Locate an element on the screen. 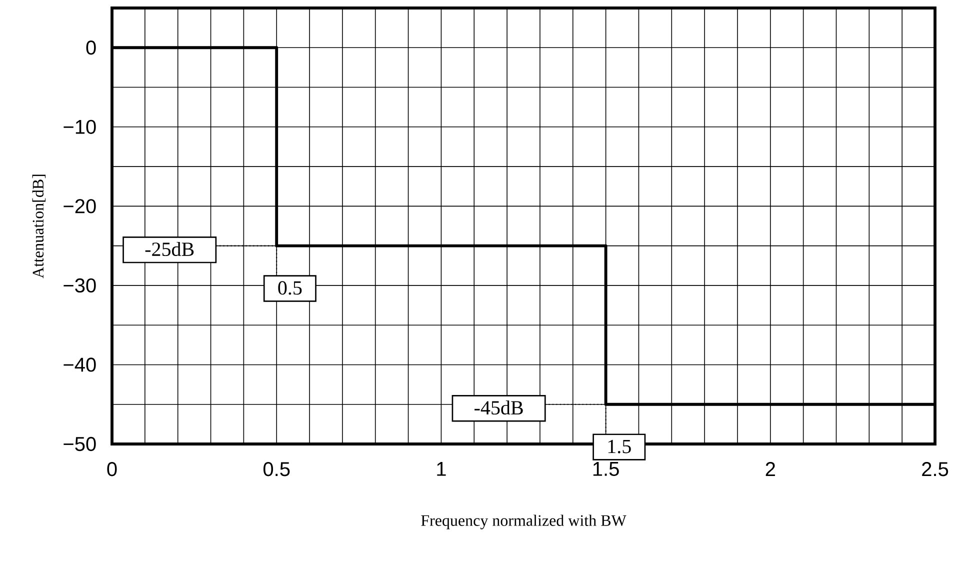 This screenshot has width=956, height=561. x-tick-label: 2 is located at coordinates (770, 469).